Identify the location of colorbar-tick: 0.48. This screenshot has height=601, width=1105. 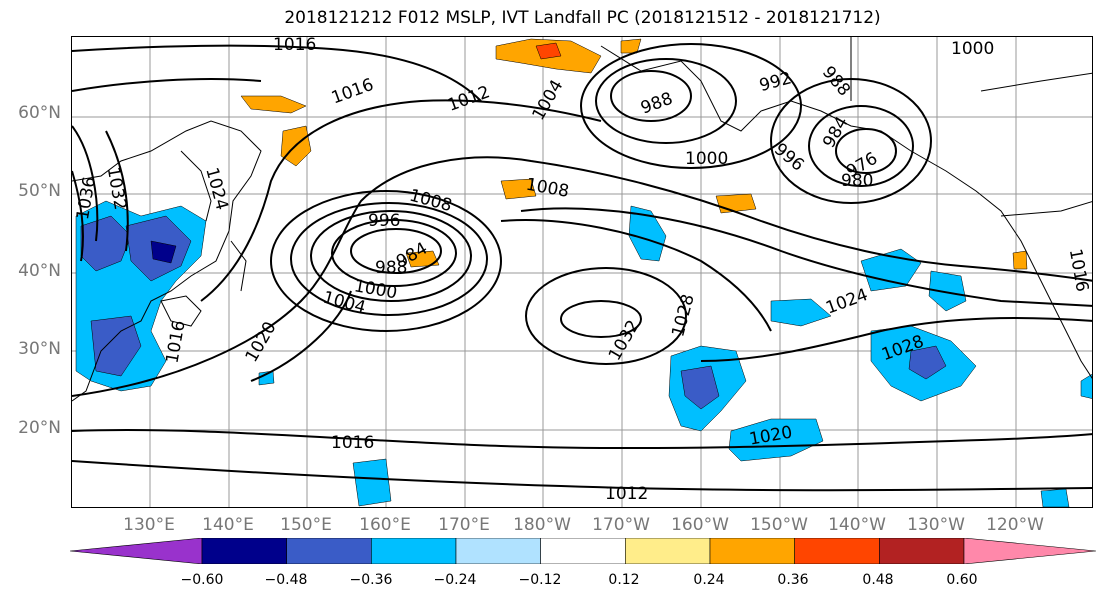
(878, 580).